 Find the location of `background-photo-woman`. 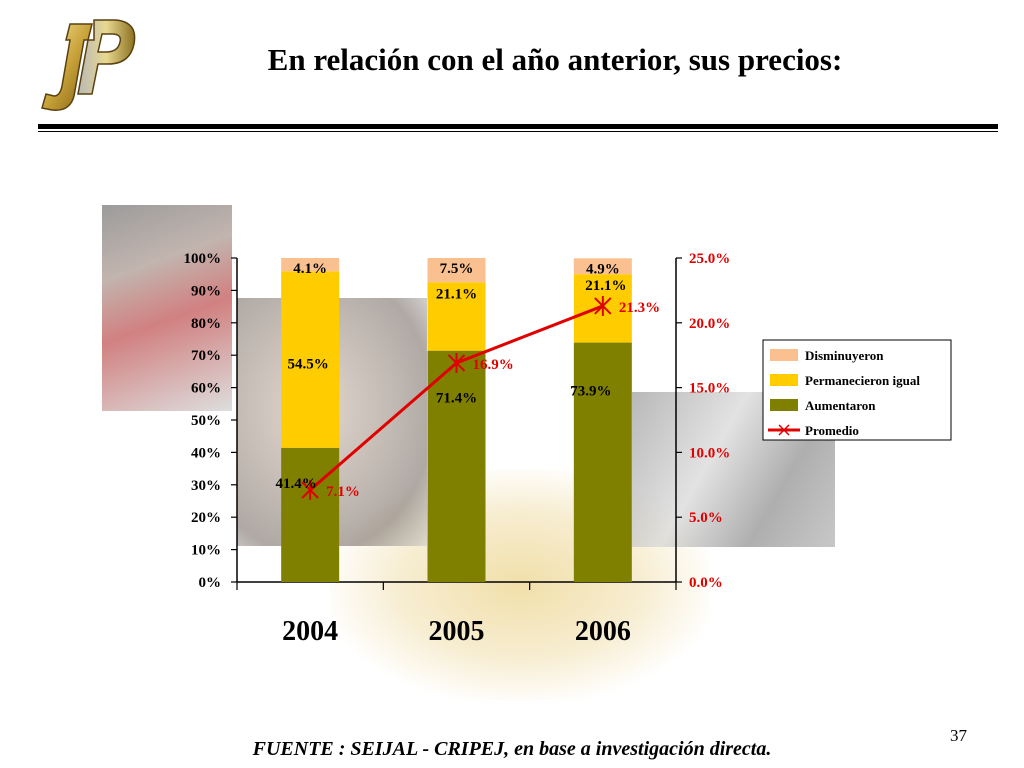

background-photo-woman is located at coordinates (167, 308).